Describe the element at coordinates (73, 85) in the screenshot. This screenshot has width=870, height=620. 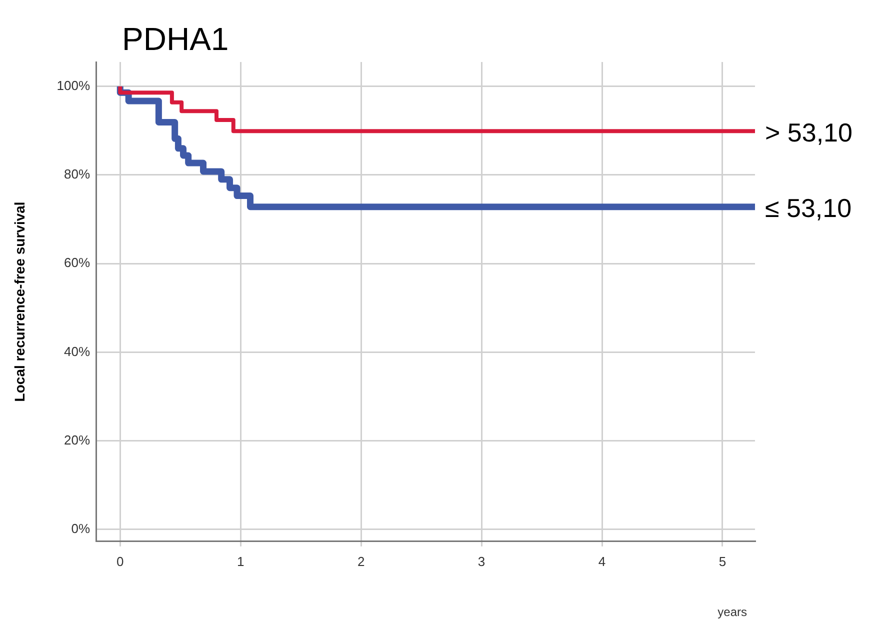
I see `y-tick-label: 100%` at that location.